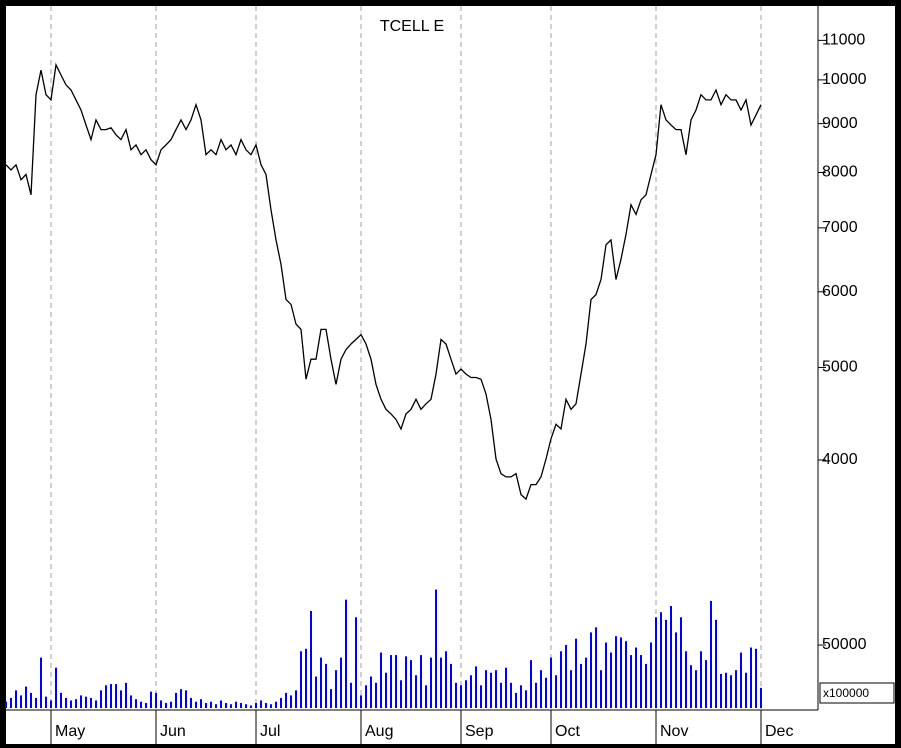 The image size is (901, 748). I want to click on axis-label: x100000, so click(846, 693).